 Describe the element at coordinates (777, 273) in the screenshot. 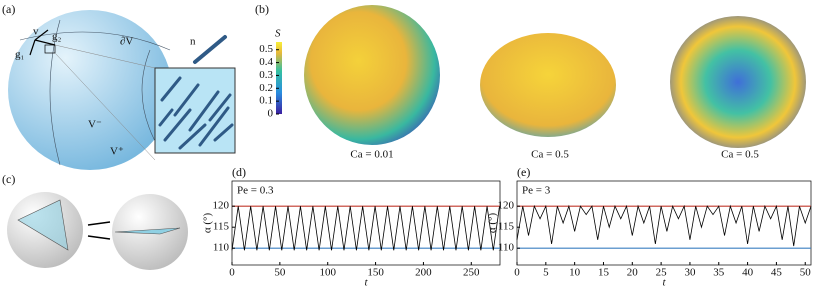

I see `x-tick-label: 45` at that location.